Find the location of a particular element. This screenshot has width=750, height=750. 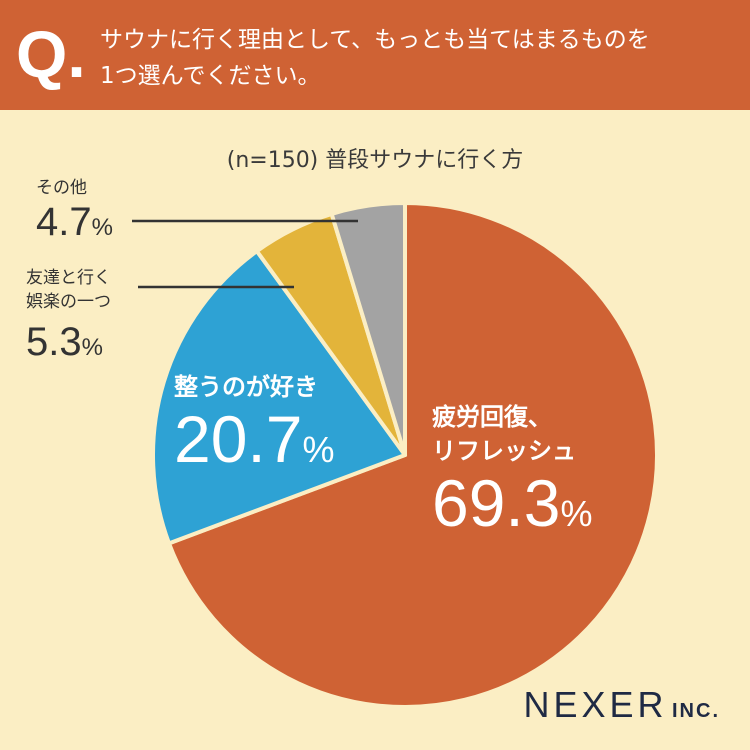

slice-value-friends: 5.3% is located at coordinates (68, 345).